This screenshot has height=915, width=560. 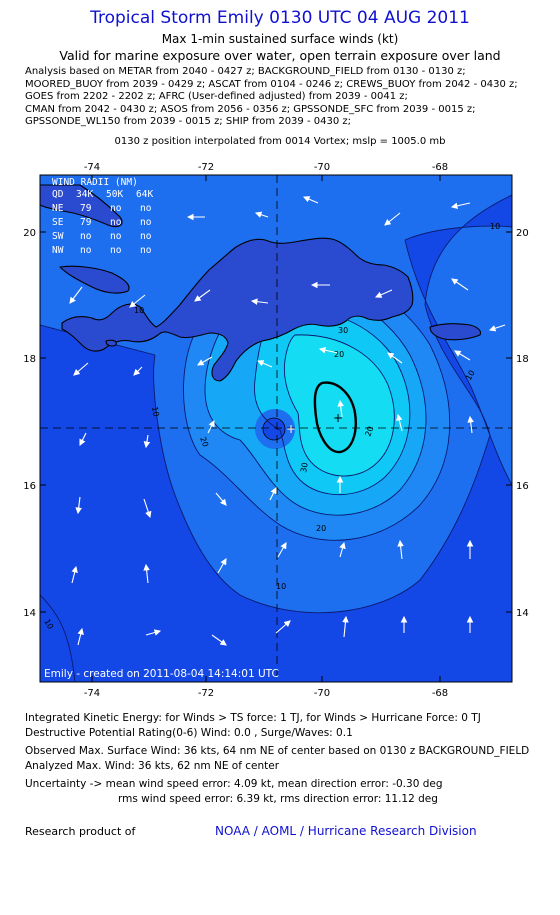 I want to click on lon-tick-top: -74, so click(x=92, y=167).